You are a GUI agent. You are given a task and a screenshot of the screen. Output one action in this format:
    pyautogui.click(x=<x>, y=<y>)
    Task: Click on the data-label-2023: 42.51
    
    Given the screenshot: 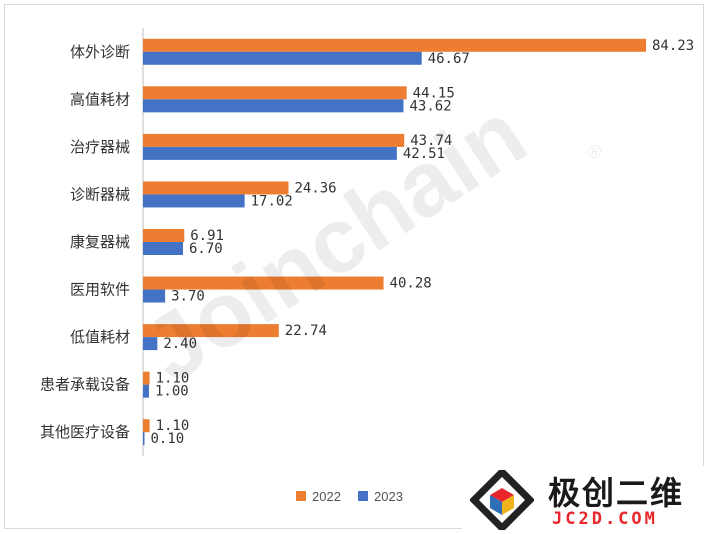 What is the action you would take?
    pyautogui.click(x=424, y=154)
    